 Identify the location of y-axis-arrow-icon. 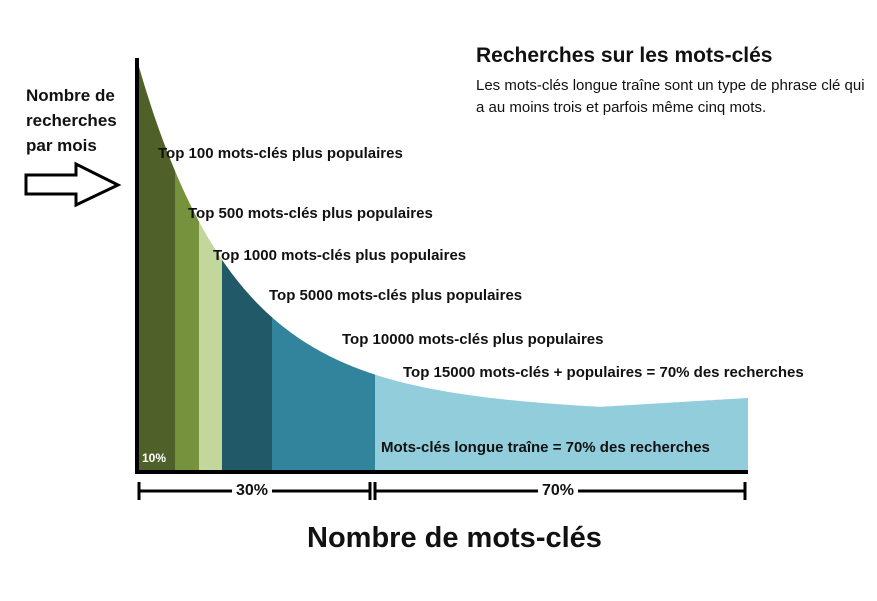
(73, 184).